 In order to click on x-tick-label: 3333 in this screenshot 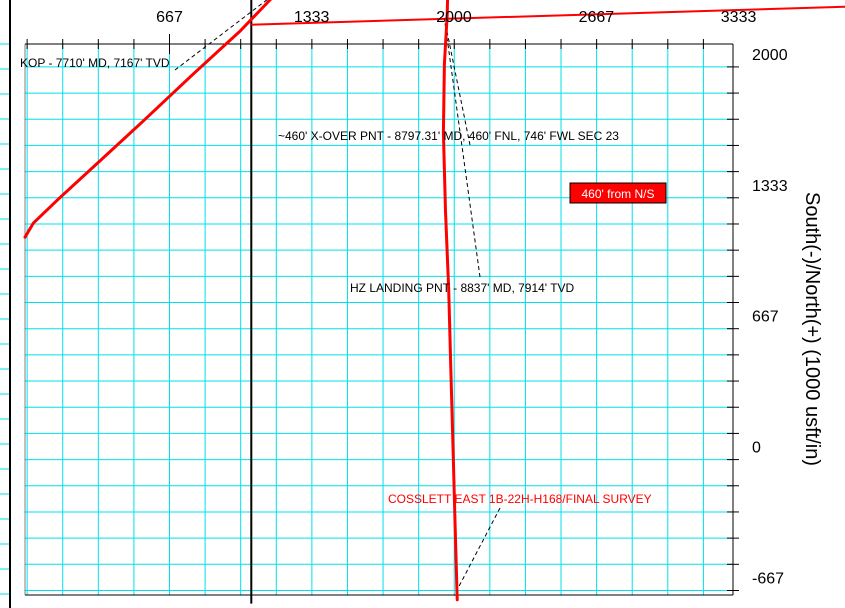, I will do `click(739, 17)`.